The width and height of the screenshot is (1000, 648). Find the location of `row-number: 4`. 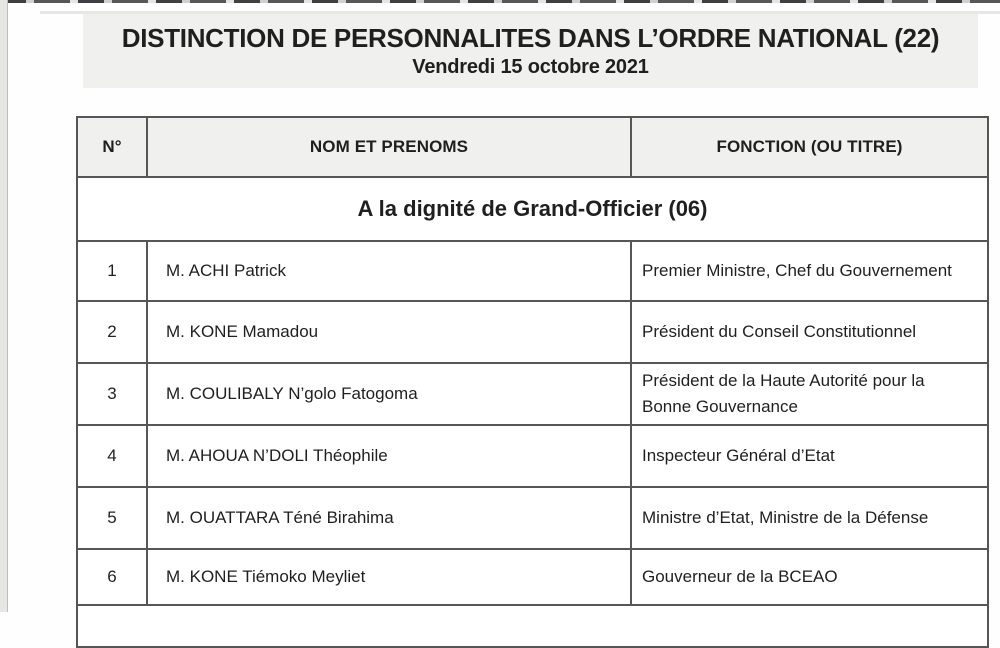

row-number: 4 is located at coordinates (112, 456).